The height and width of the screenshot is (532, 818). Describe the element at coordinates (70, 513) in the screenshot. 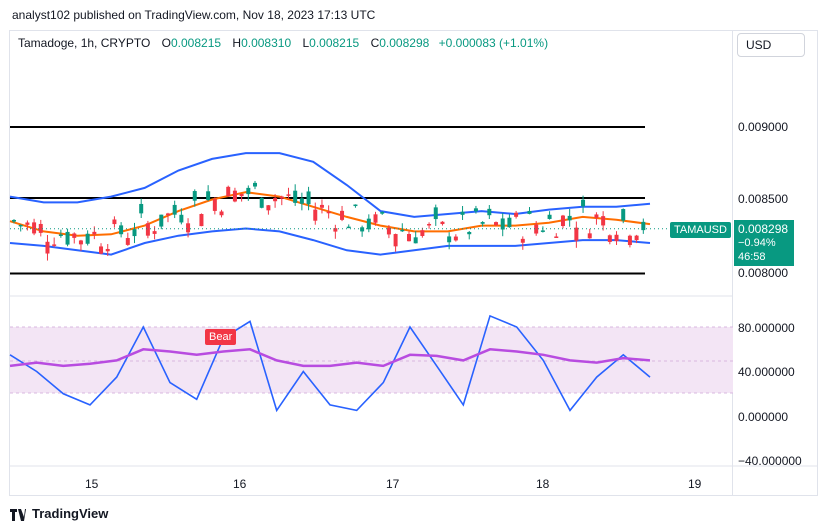

I see `brand-name: TradingView` at that location.